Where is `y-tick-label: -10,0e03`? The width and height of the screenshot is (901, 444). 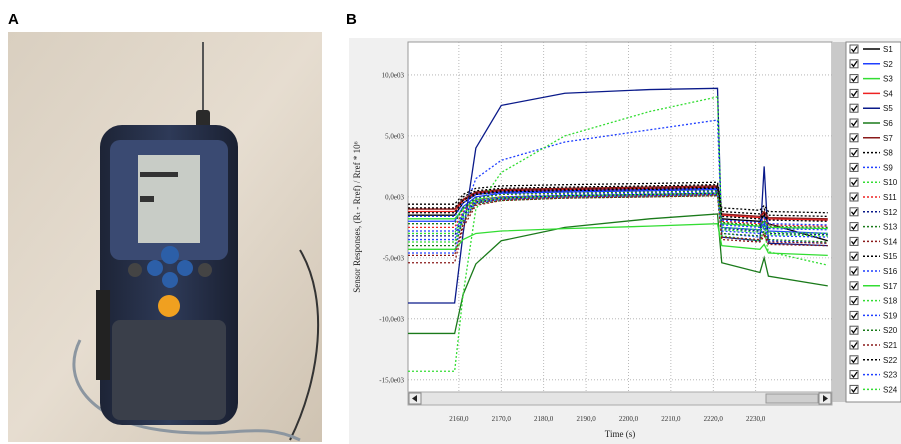 y-tick-label: -10,0e03 is located at coordinates (391, 319).